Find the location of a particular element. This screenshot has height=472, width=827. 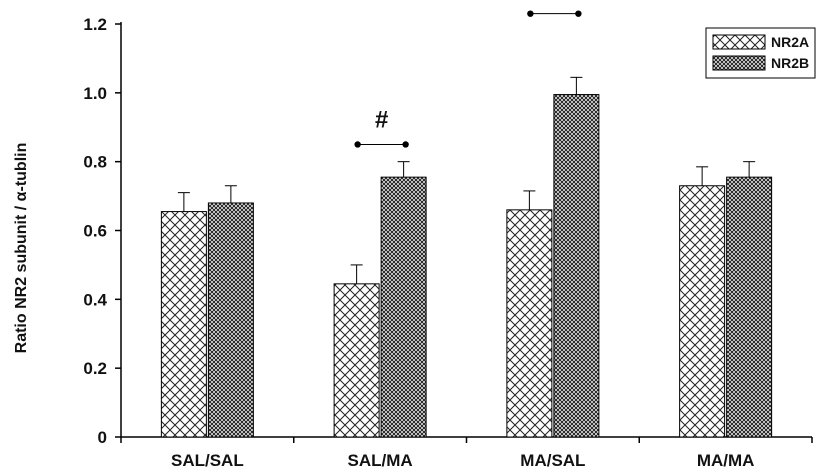

x-category-label: MA/MA is located at coordinates (726, 460).